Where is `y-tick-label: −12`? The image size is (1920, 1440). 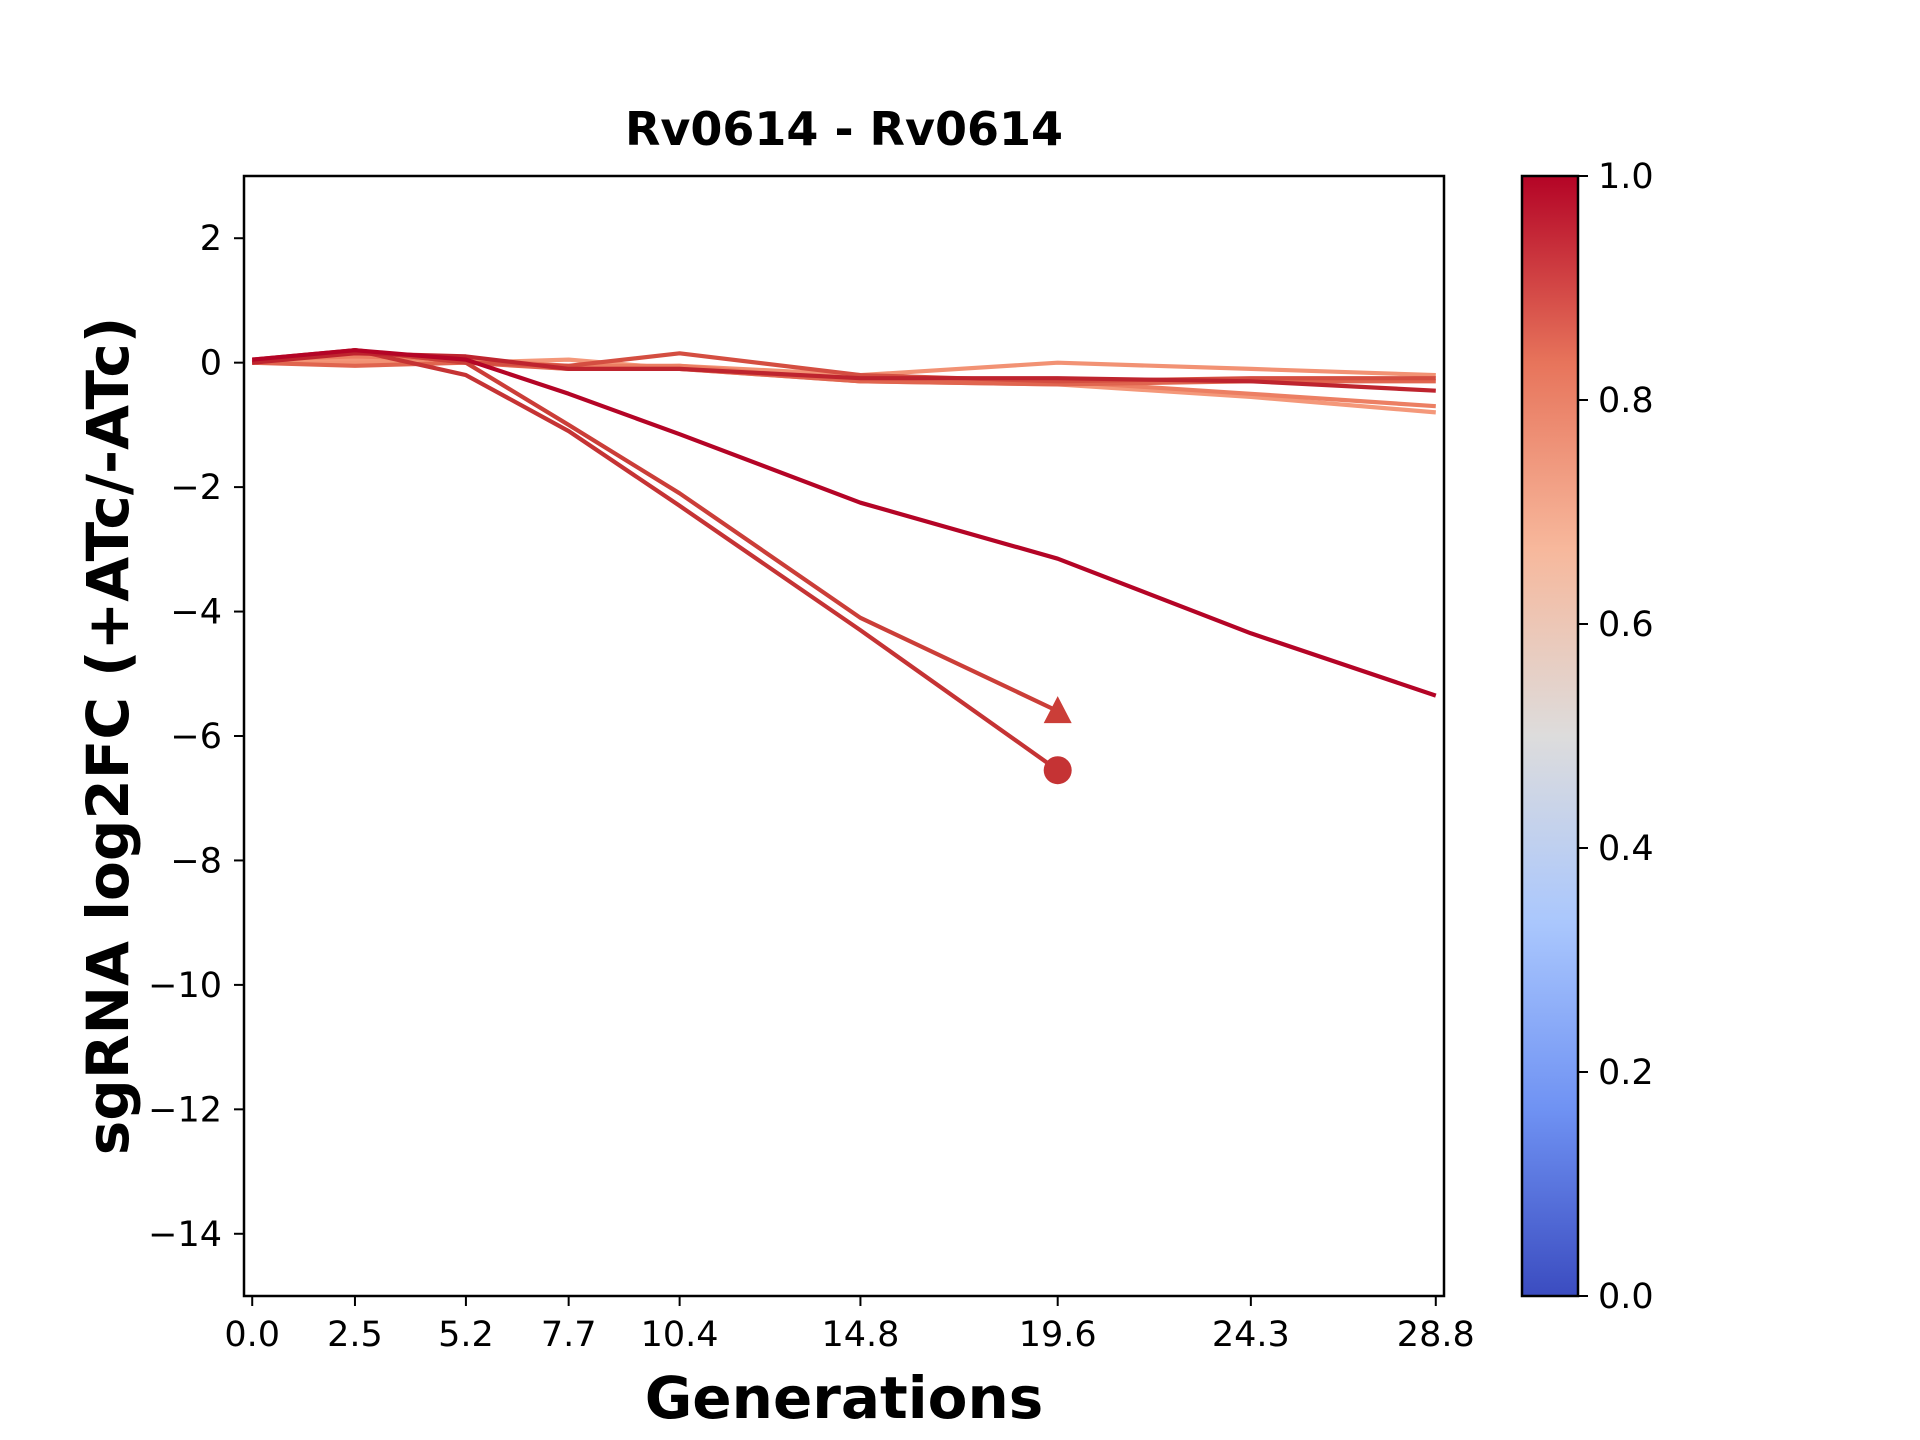 y-tick-label: −12 is located at coordinates (185, 1110).